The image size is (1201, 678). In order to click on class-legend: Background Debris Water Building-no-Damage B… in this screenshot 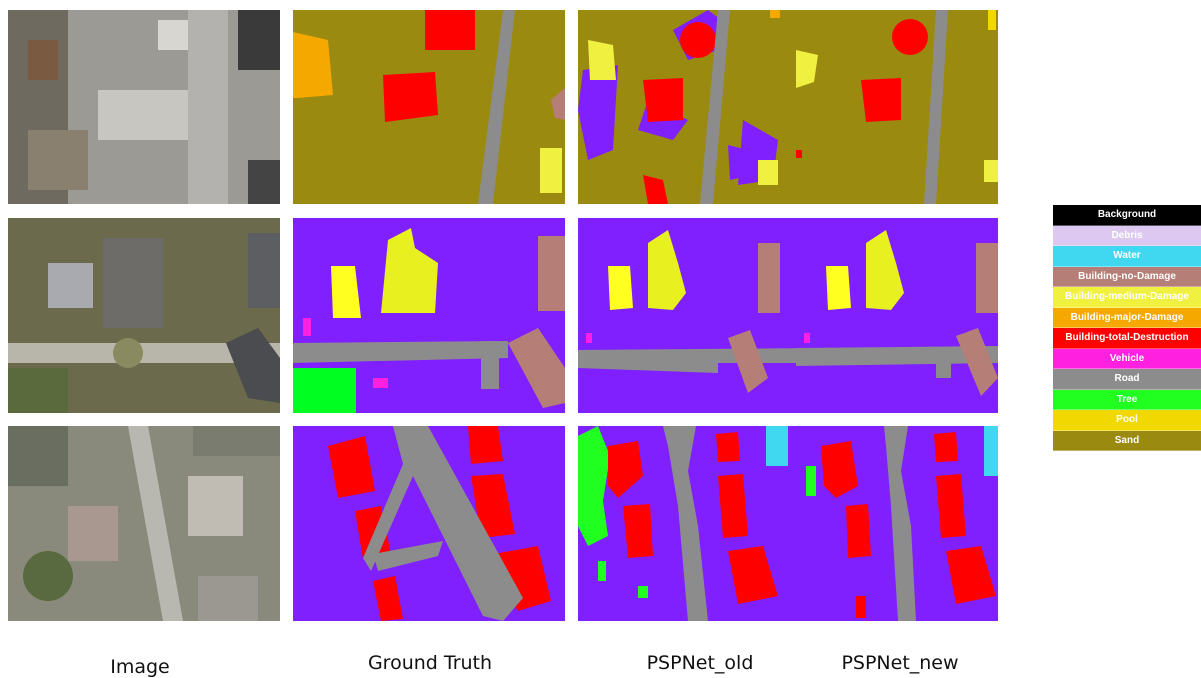, I will do `click(1127, 328)`.